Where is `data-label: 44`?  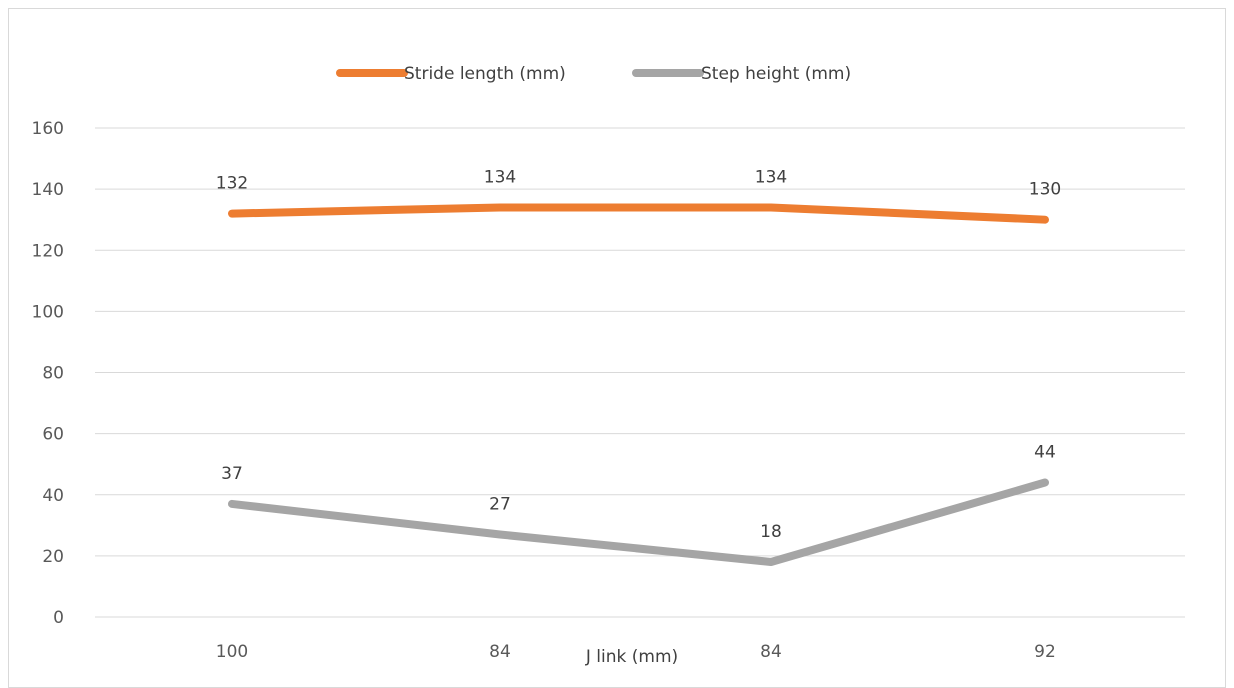 data-label: 44 is located at coordinates (1045, 453).